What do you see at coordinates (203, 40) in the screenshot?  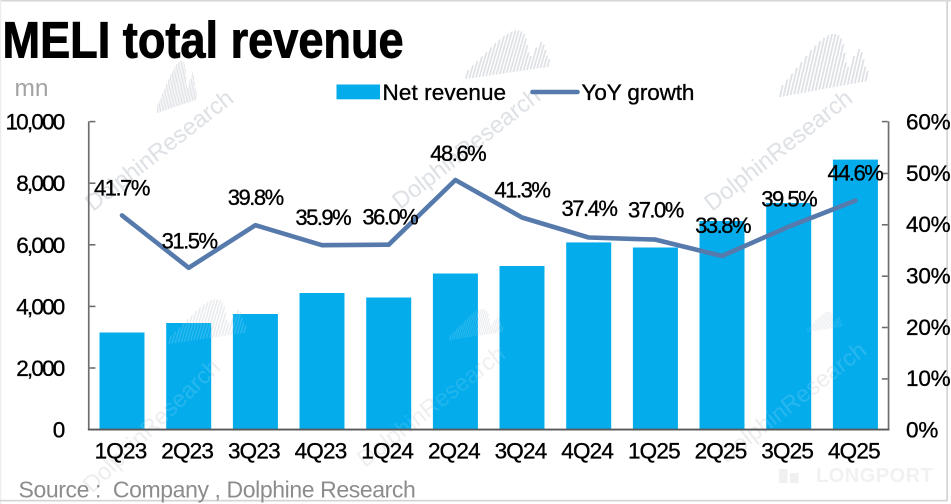 I see `svg-text: MELI total revenue` at bounding box center [203, 40].